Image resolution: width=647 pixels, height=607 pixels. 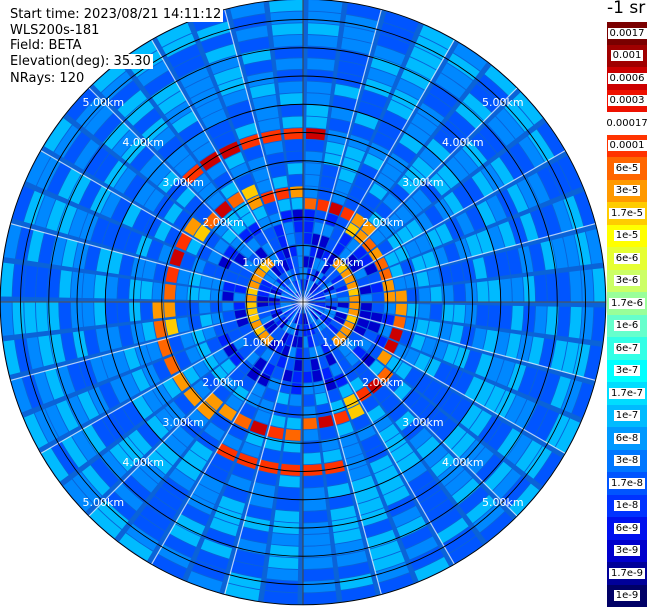 I want to click on range-ring, so click(x=303, y=302).